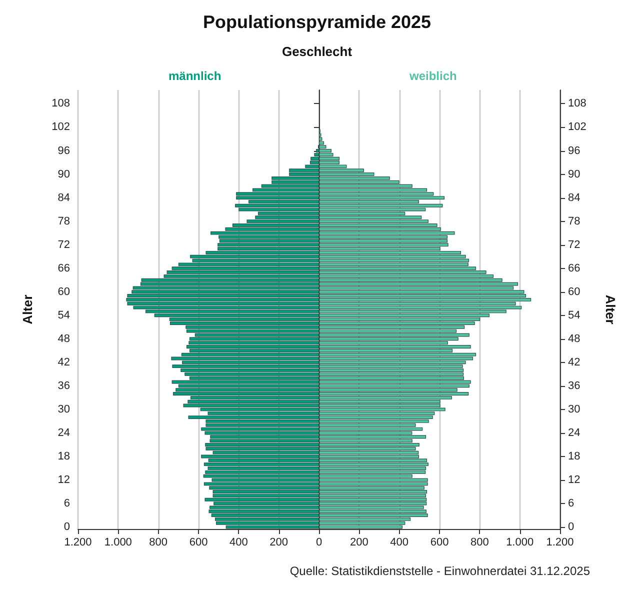  What do you see at coordinates (571, 527) in the screenshot?
I see `y-tick-label: 0` at bounding box center [571, 527].